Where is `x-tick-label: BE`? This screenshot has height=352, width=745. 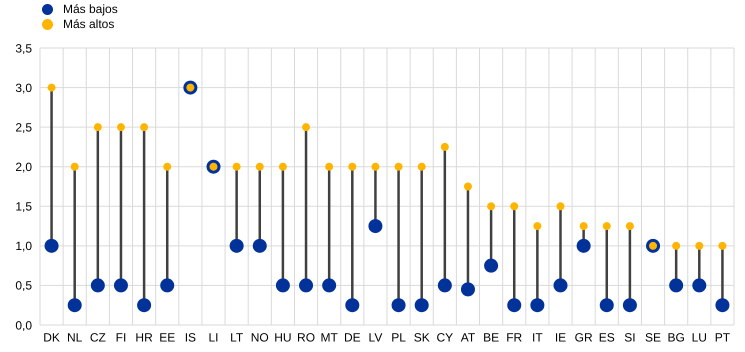
x-tick-label: BE is located at coordinates (491, 337).